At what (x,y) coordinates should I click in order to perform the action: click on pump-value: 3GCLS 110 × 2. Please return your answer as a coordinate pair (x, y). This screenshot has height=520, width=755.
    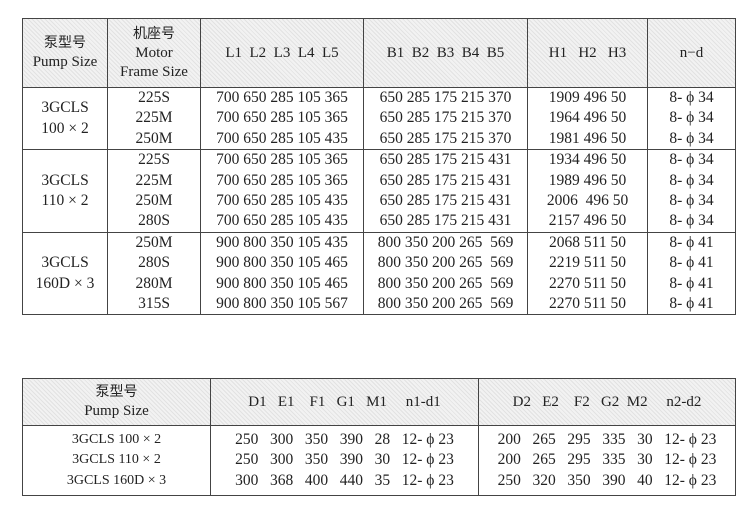
    Looking at the image, I should click on (116, 460).